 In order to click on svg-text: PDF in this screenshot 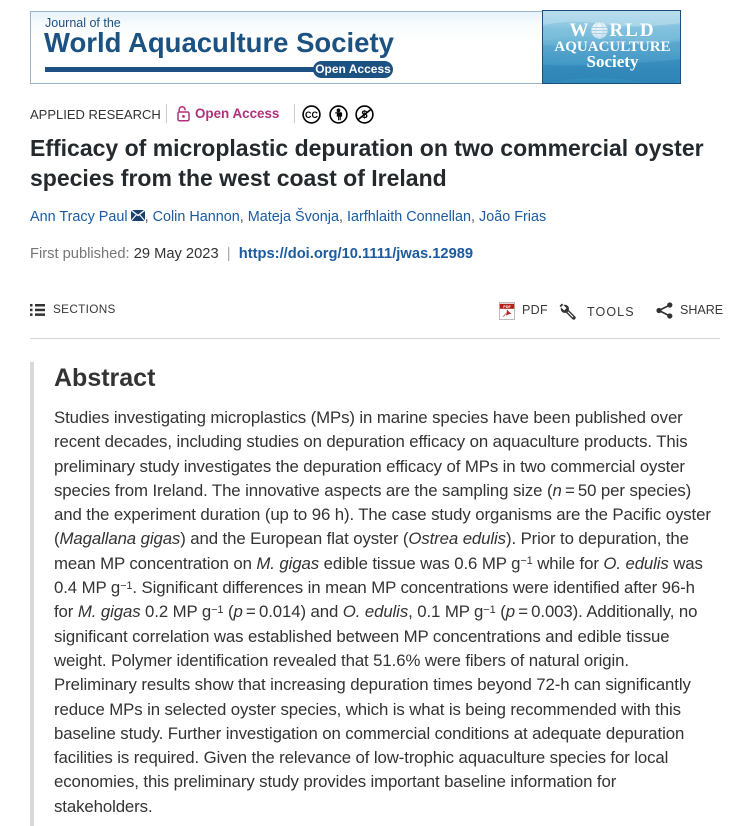, I will do `click(507, 307)`.